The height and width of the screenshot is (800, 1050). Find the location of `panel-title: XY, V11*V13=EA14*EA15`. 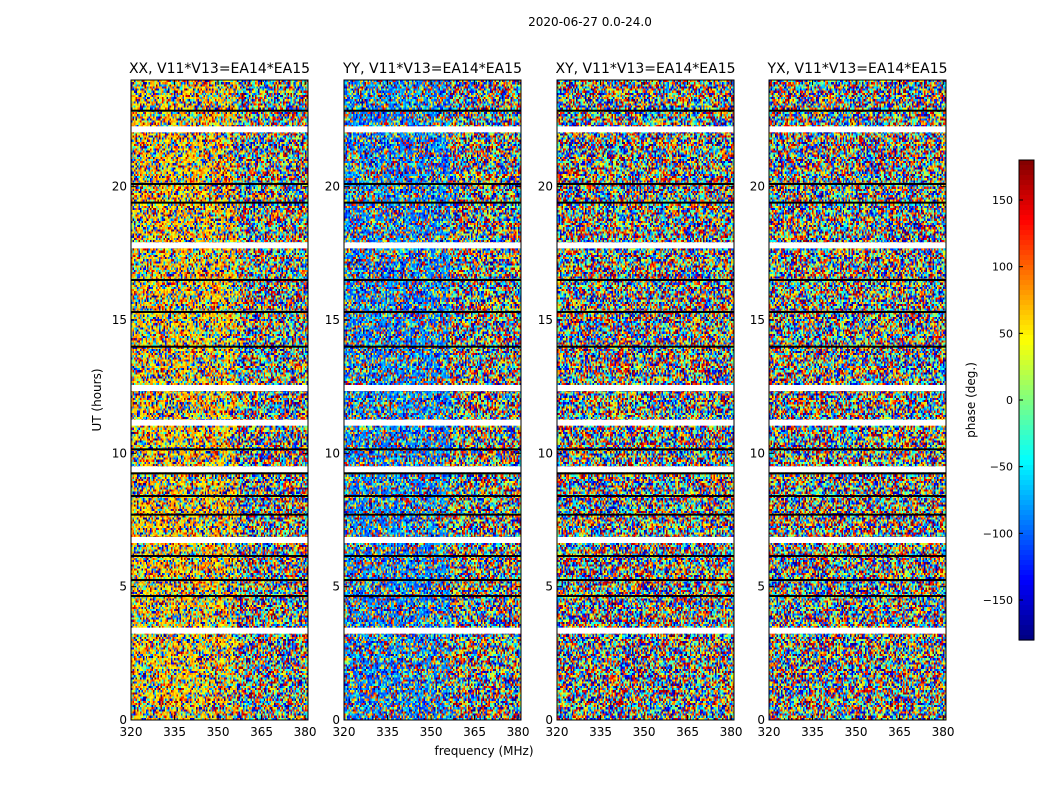

panel-title: XY, V11*V13=EA14*EA15 is located at coordinates (645, 69).